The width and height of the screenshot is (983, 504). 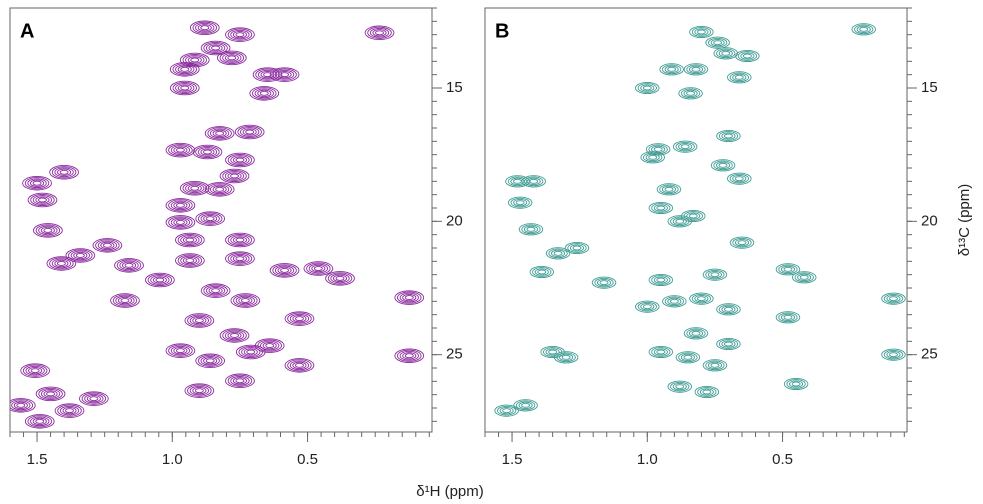 I want to click on x-tick-label: 1.5, so click(x=37, y=459).